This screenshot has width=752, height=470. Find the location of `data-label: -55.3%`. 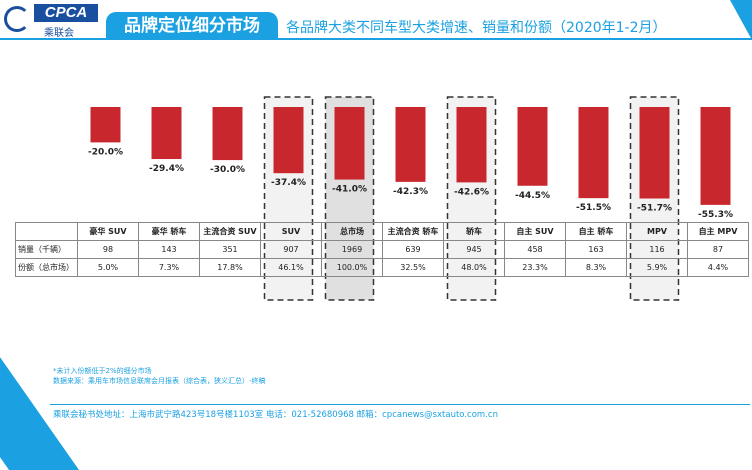

data-label: -55.3% is located at coordinates (715, 215).